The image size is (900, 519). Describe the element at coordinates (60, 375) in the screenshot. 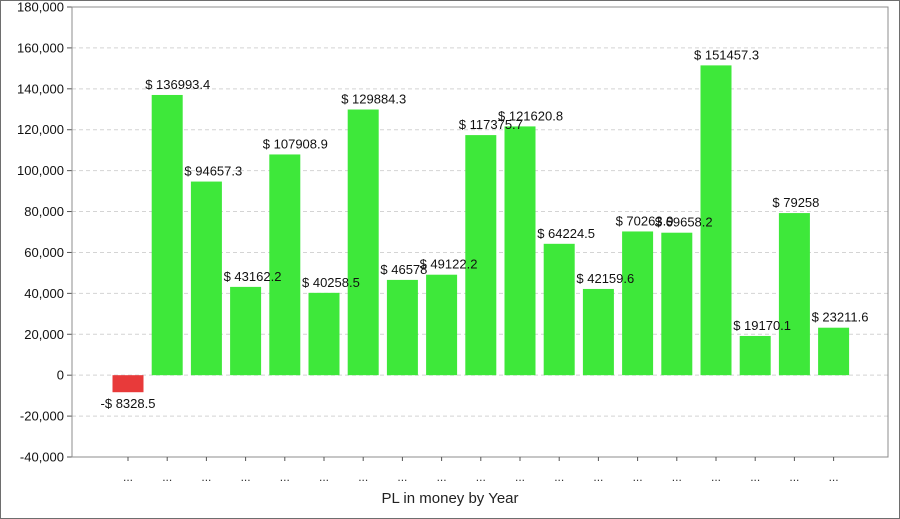

I see `y-tick-label: 0` at that location.